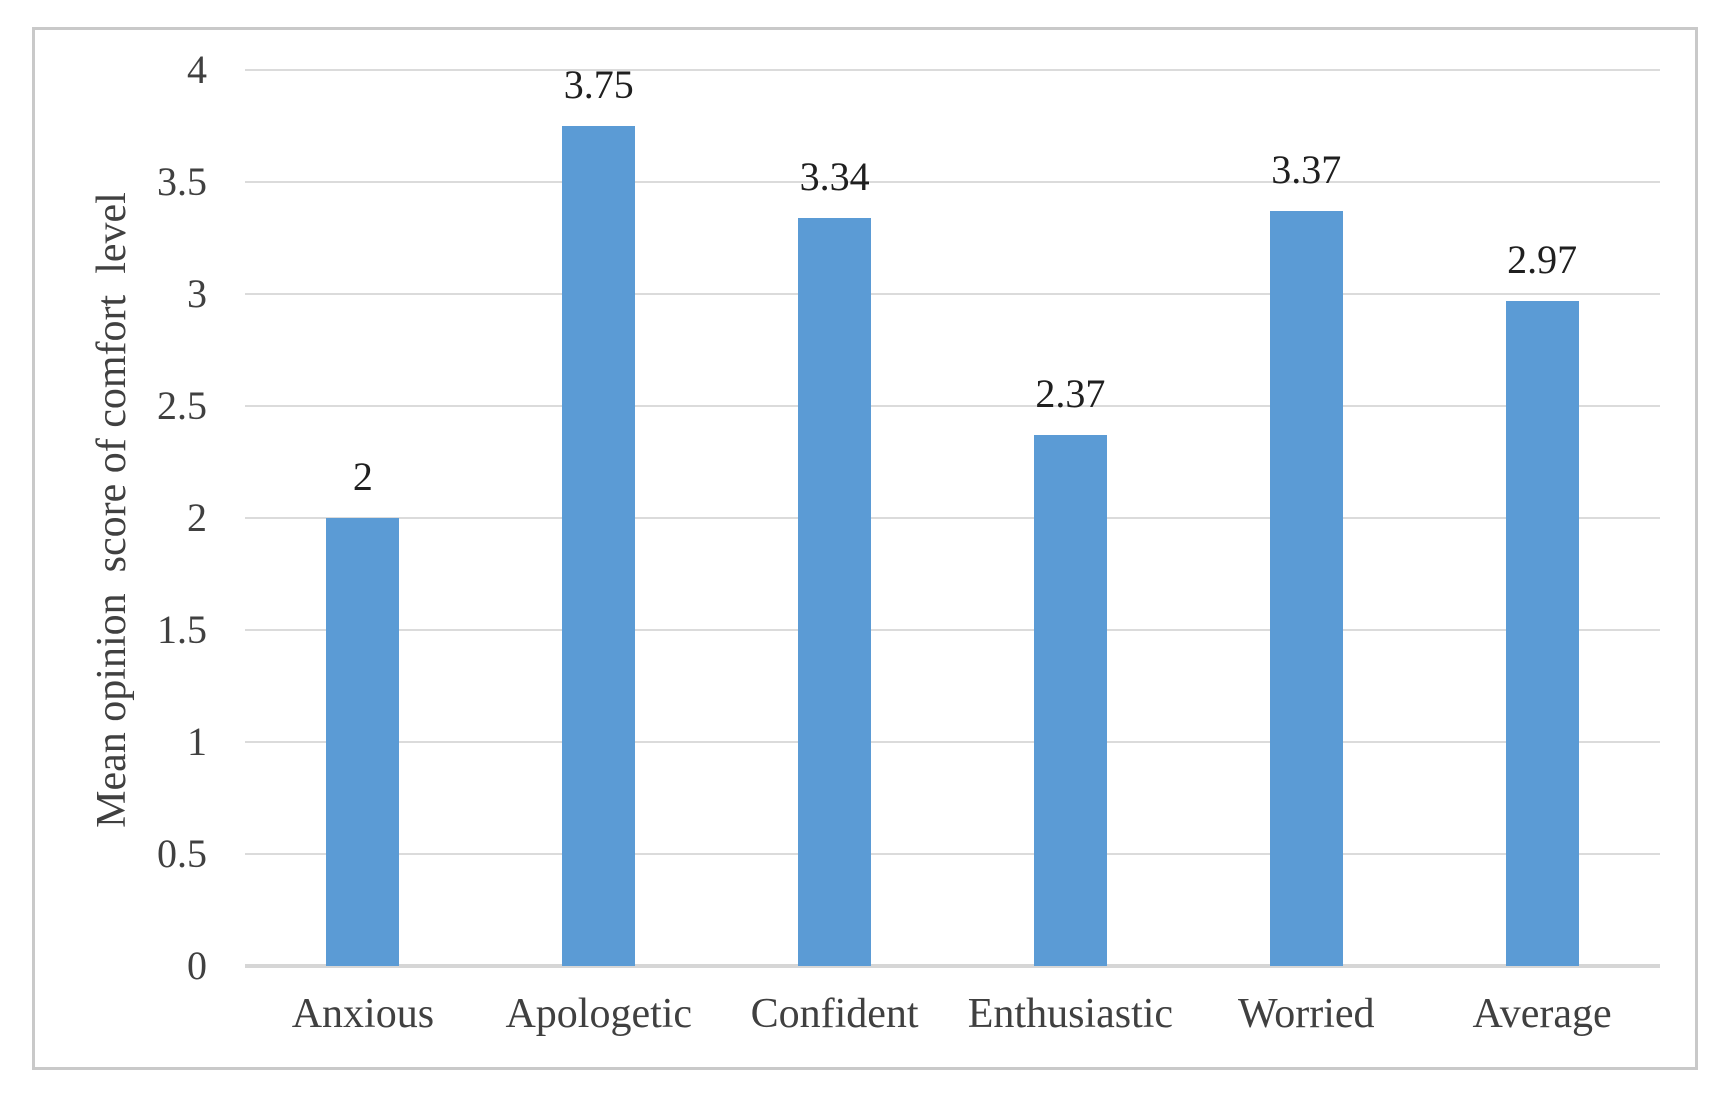 The image size is (1724, 1113). Describe the element at coordinates (197, 741) in the screenshot. I see `y-axis-tick-label: 1` at that location.